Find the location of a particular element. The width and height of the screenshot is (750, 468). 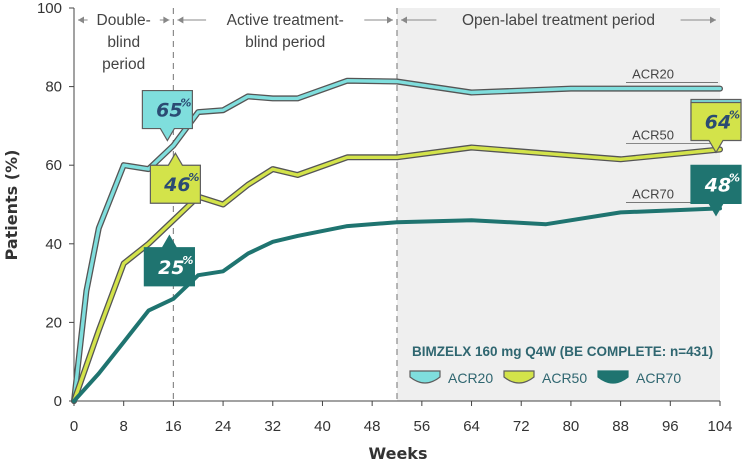

period-label-1-line-1: blind period is located at coordinates (285, 42).